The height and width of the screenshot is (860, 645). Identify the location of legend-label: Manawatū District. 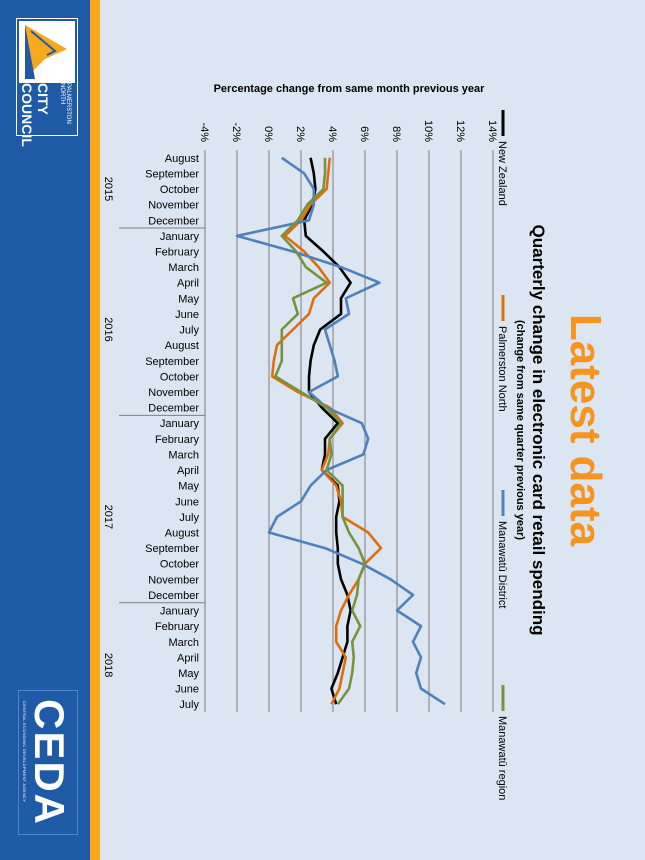
(502, 564).